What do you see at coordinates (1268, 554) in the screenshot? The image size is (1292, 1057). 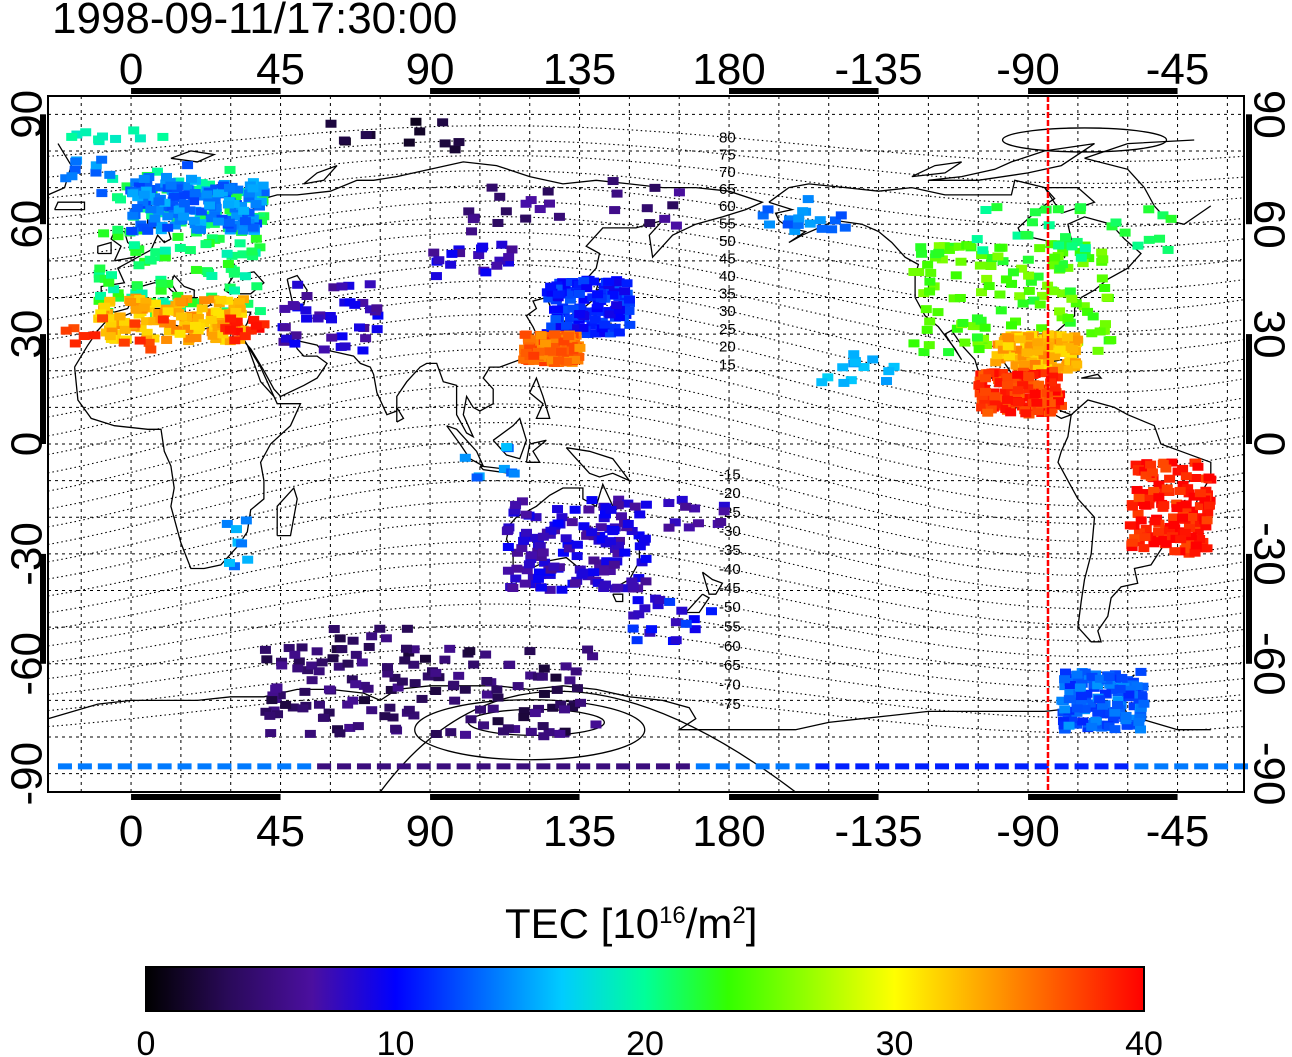 I see `right-lat-tick-label: -30` at bounding box center [1268, 554].